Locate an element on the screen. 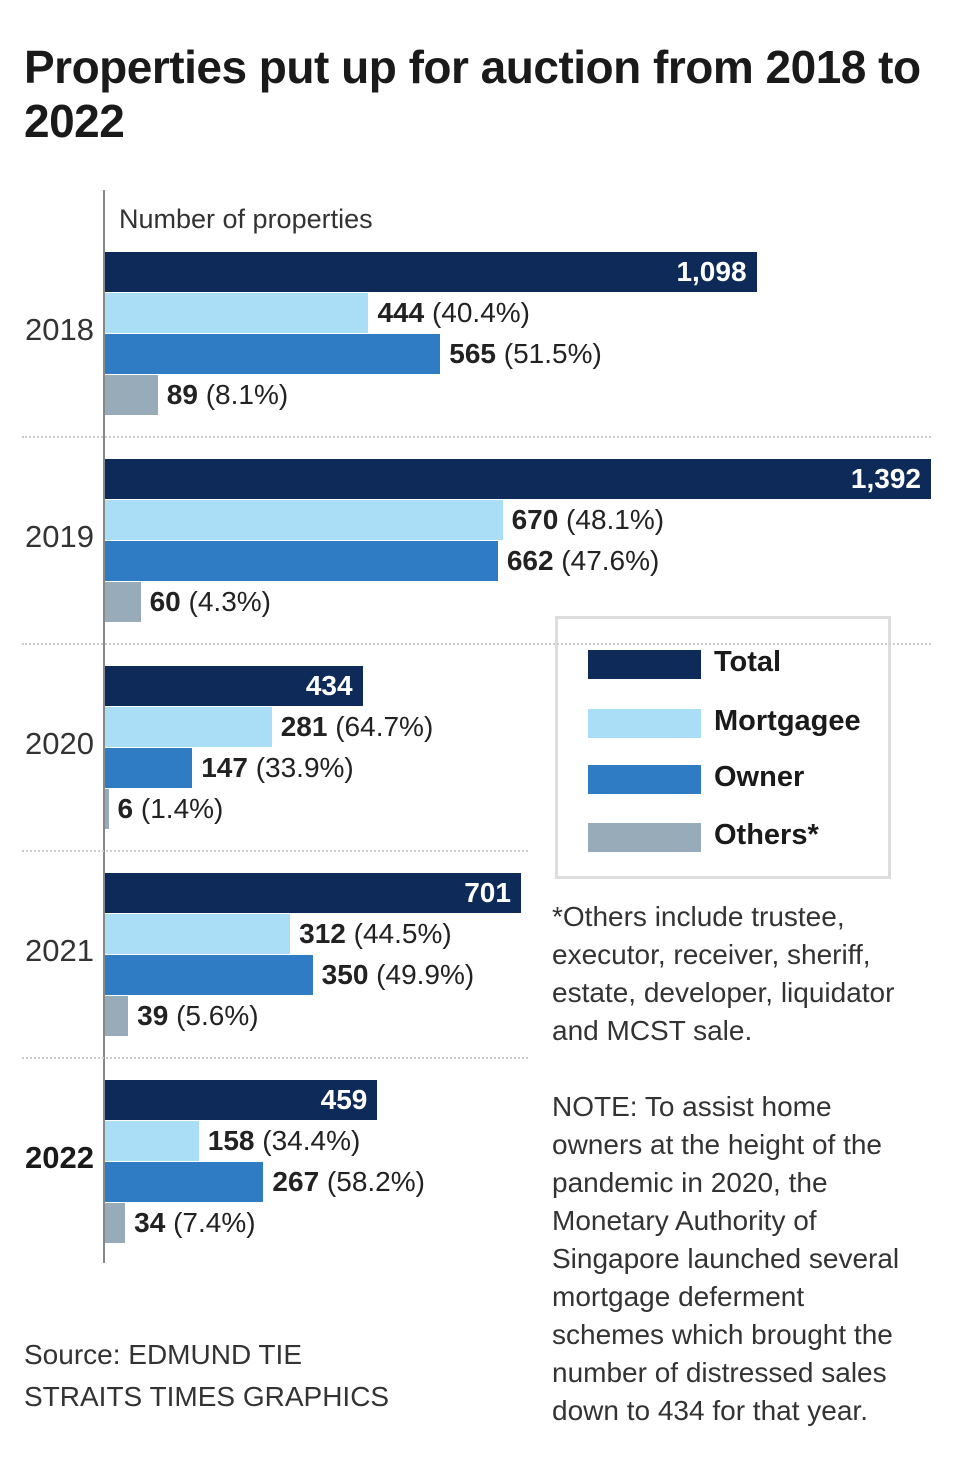 The width and height of the screenshot is (956, 1484). data-value: 312 is located at coordinates (322, 933).